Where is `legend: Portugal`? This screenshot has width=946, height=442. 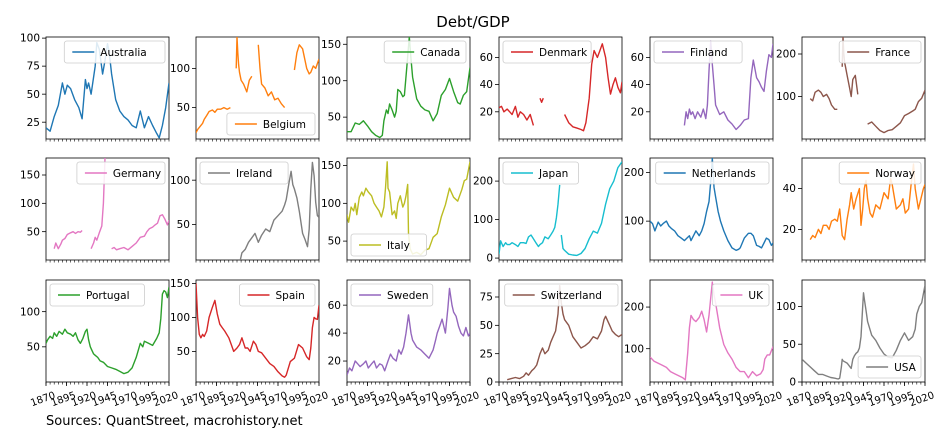
legend: Portugal is located at coordinates (97, 295).